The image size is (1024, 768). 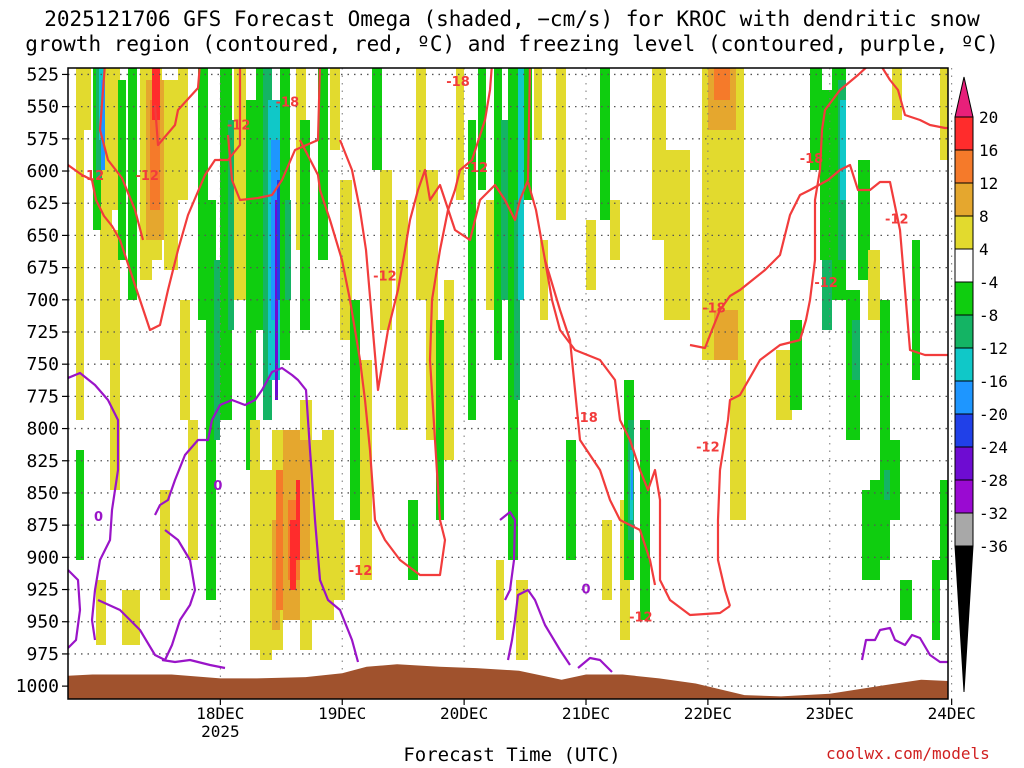 I want to click on colorbar-label: -24, so click(x=993, y=447).